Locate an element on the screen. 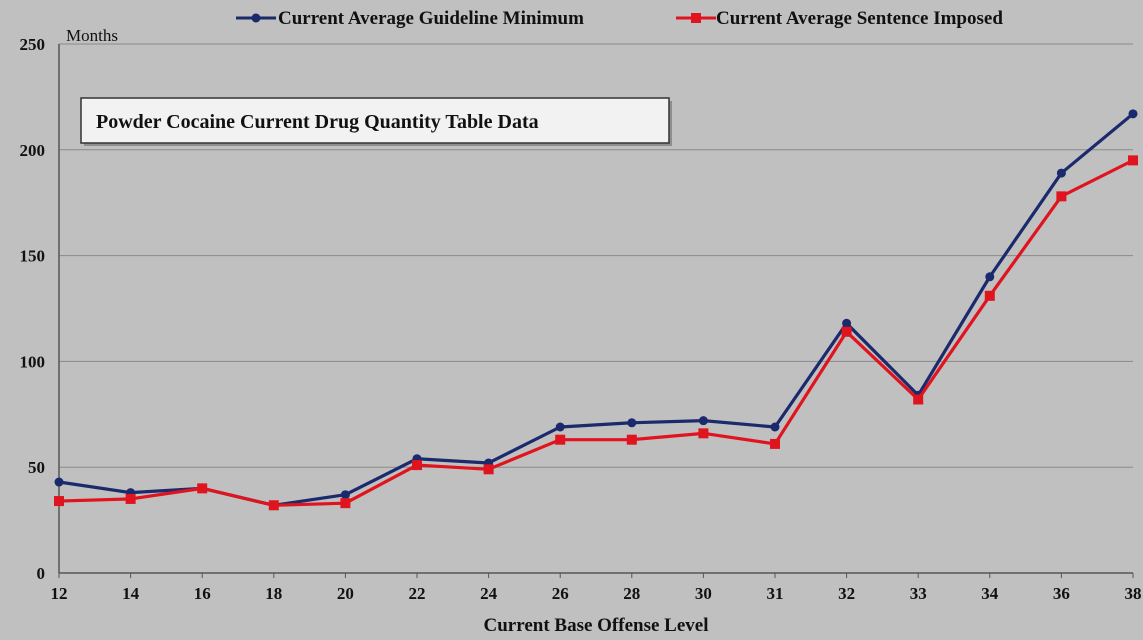  x-tick-label: 26 is located at coordinates (560, 593).